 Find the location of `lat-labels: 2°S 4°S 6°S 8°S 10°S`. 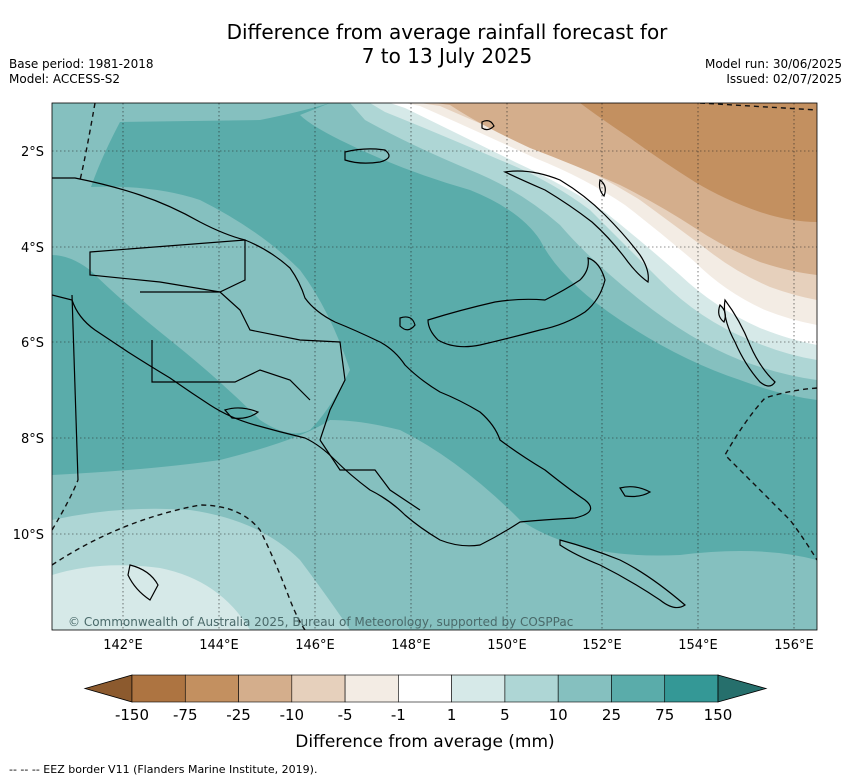

lat-labels: 2°S 4°S 6°S 8°S 10°S is located at coordinates (28, 344).